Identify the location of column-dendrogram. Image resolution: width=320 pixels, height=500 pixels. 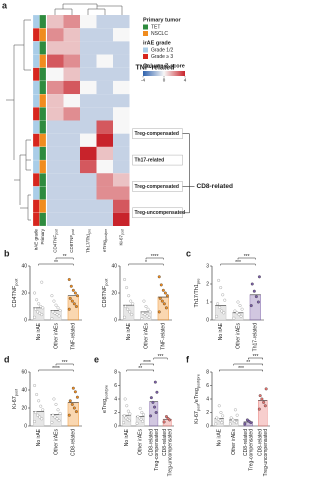
(88, 9).